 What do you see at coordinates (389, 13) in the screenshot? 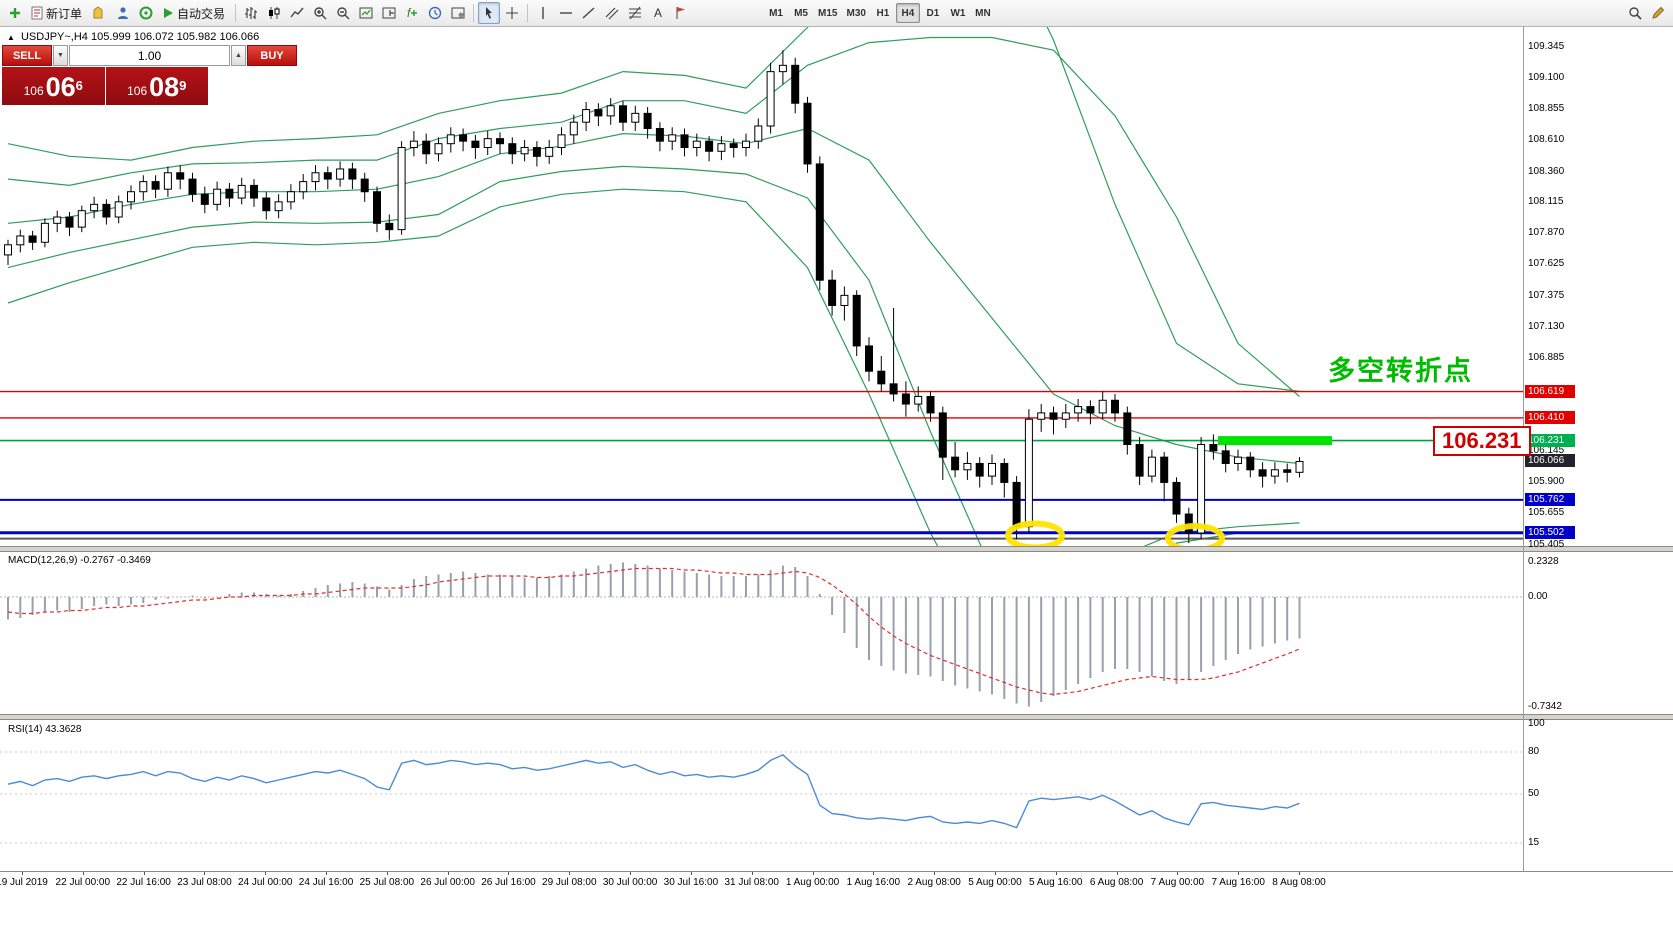
I see `chart-shift-button` at bounding box center [389, 13].